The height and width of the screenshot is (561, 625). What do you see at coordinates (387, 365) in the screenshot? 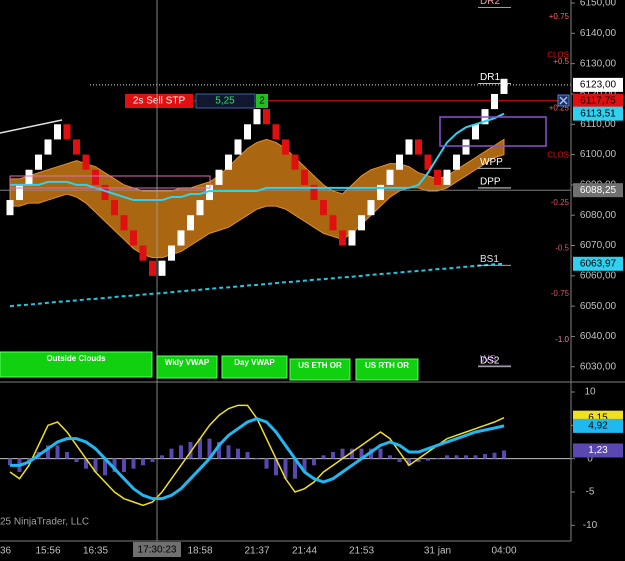
I see `button-label: US RTH OR` at bounding box center [387, 365].